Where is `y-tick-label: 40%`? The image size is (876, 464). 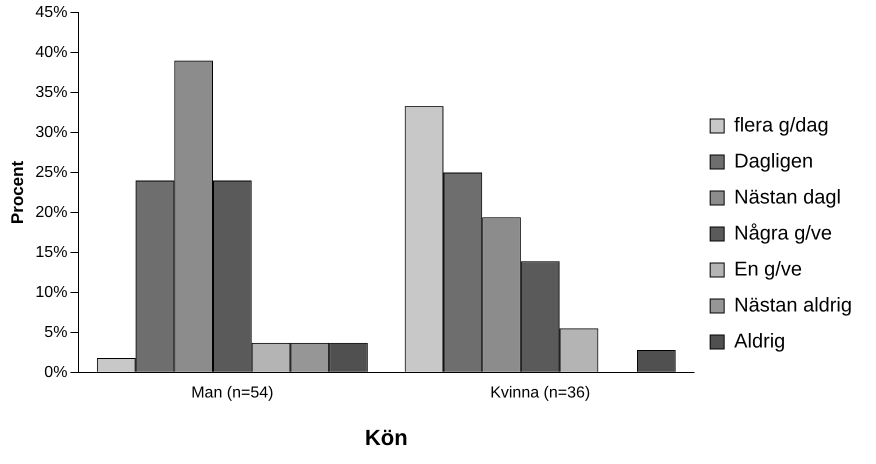 y-tick-label: 40% is located at coordinates (51, 52).